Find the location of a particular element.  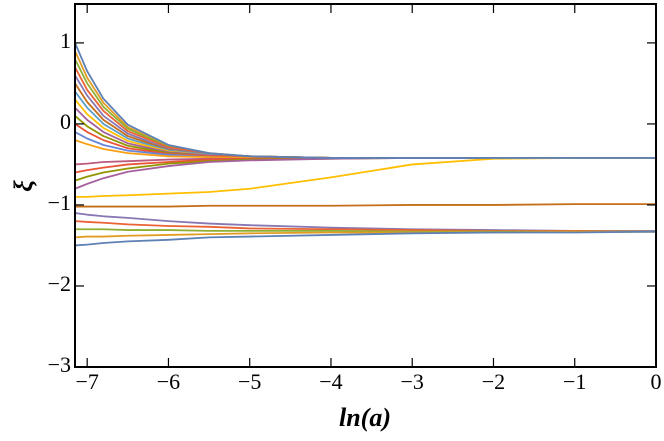

y-tick-label: −2 is located at coordinates (59, 283).